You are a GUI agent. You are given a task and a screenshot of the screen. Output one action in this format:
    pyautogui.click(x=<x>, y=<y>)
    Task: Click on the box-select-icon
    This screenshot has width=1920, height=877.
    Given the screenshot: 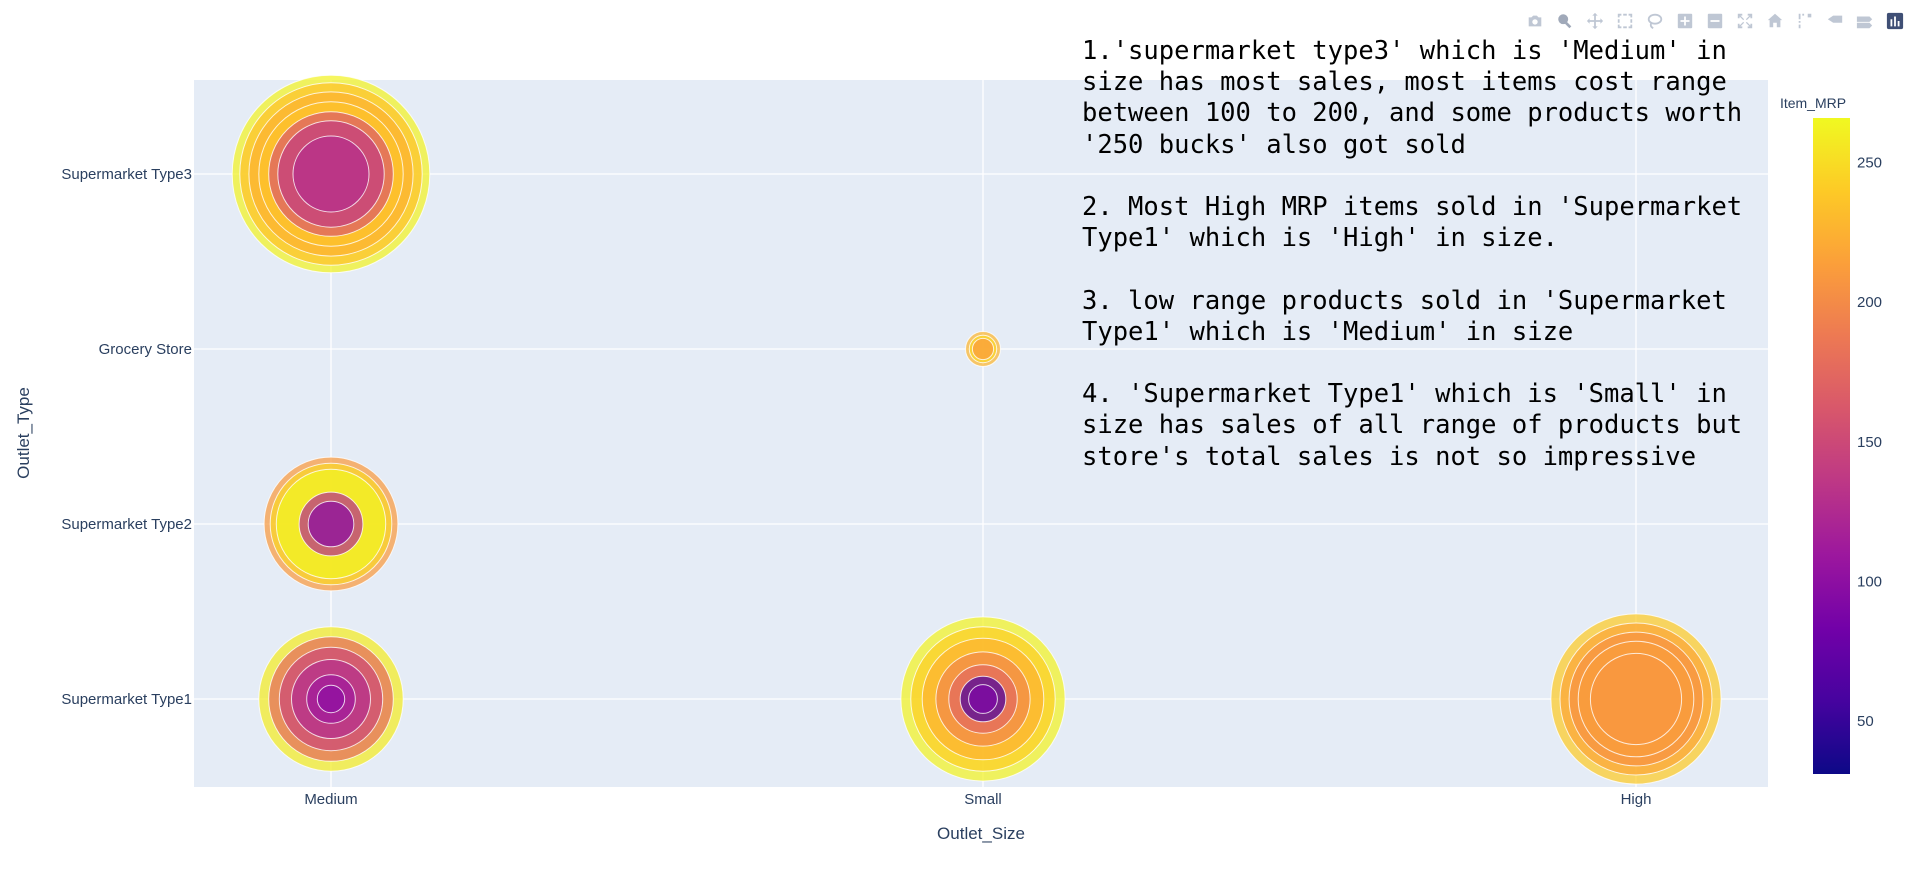 What is the action you would take?
    pyautogui.click(x=1625, y=21)
    